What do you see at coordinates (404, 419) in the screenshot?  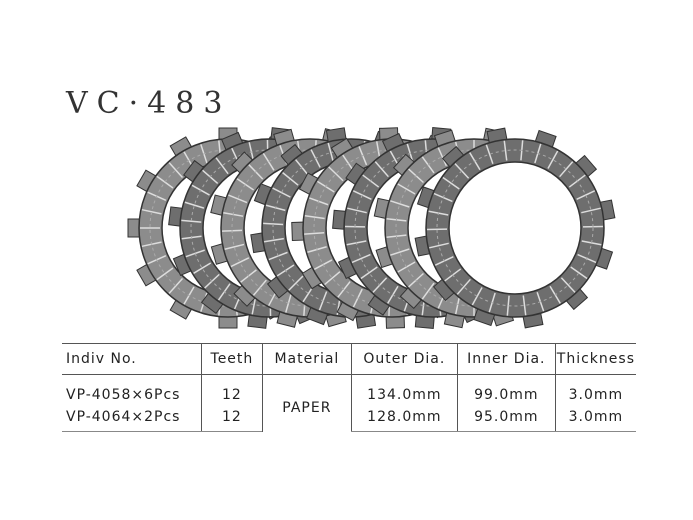 I see `cell: 128.0mm` at bounding box center [404, 419].